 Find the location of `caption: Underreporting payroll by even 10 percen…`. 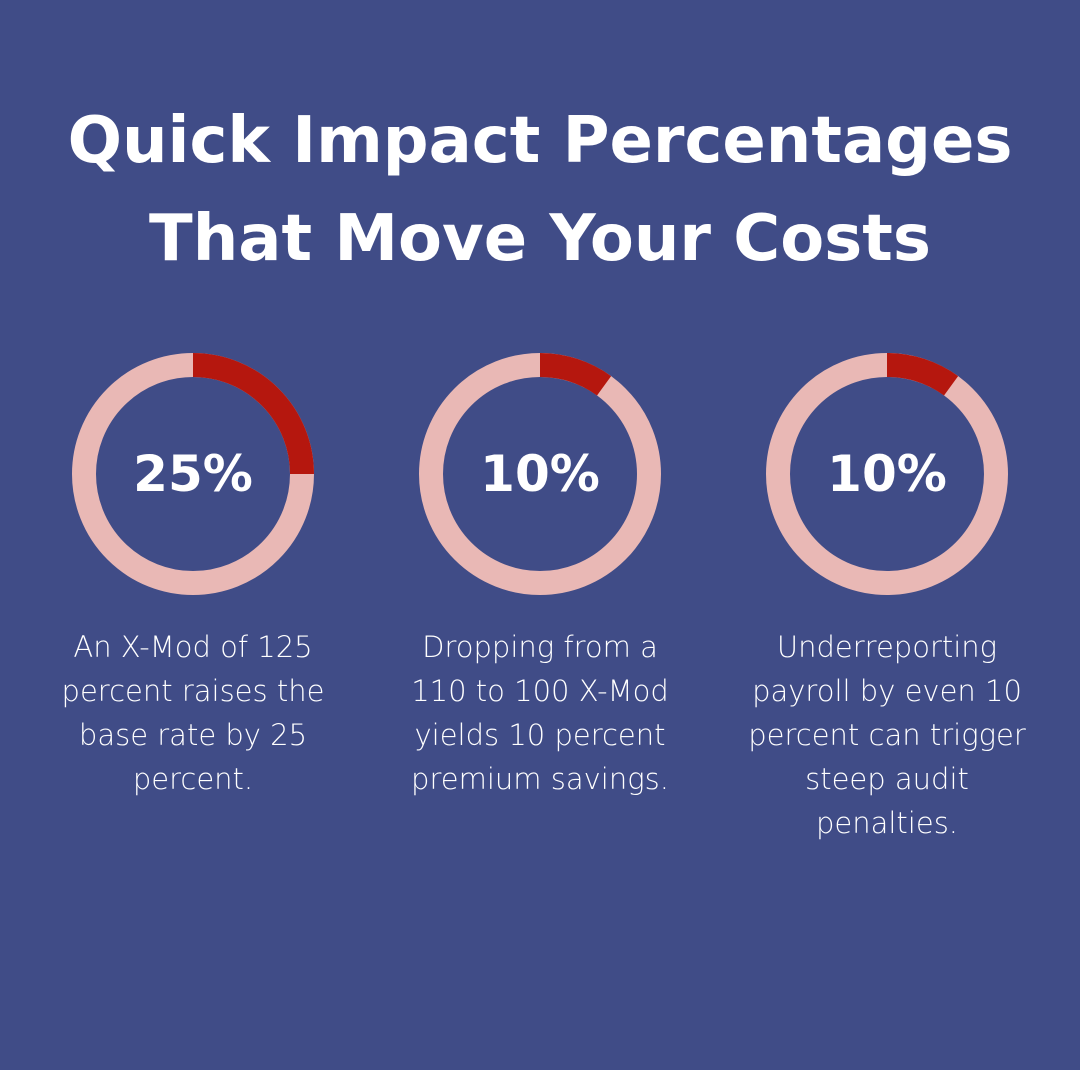

caption: Underreporting payroll by even 10 percen… is located at coordinates (887, 735).